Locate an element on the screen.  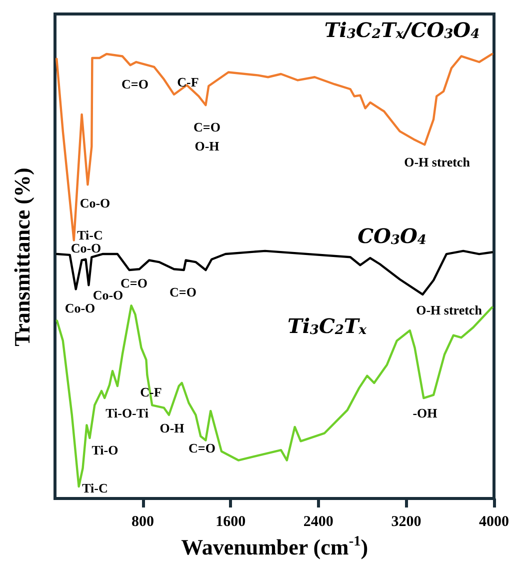
text: Ti3C2Tx/CO3O4 is located at coordinates (402, 30).